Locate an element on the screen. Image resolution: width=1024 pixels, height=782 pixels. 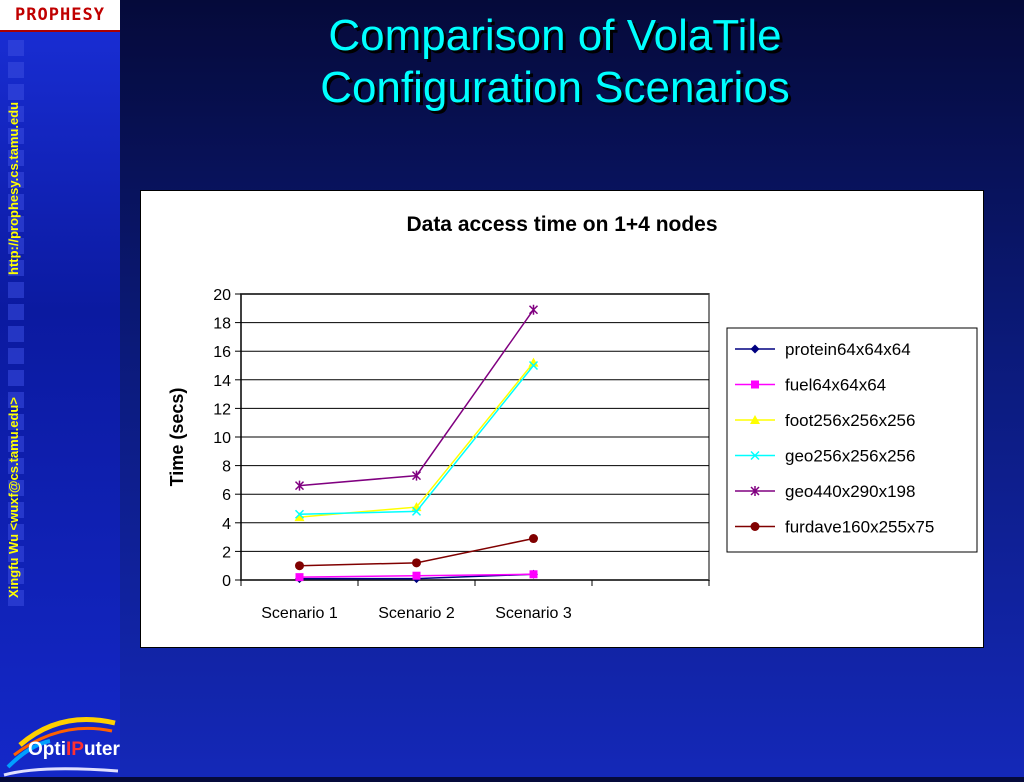
legend is located at coordinates (852, 440).